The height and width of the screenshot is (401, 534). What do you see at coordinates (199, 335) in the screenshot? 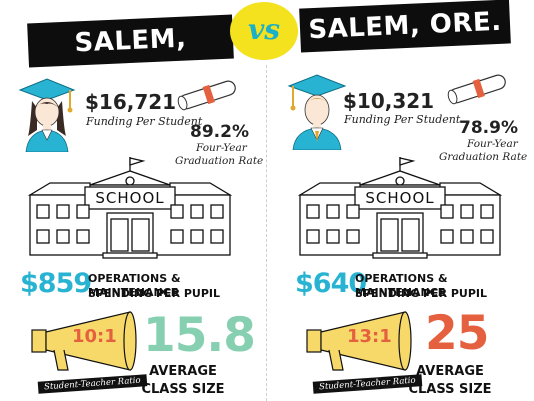
I see `class-size-value: 15.8` at bounding box center [199, 335].